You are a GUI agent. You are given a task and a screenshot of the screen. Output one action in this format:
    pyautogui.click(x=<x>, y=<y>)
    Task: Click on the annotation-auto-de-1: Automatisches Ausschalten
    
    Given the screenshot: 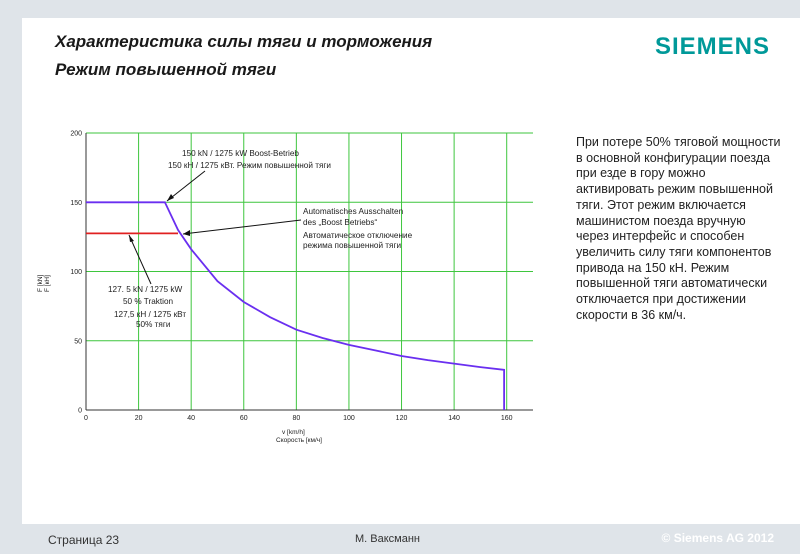 What is the action you would take?
    pyautogui.click(x=353, y=211)
    